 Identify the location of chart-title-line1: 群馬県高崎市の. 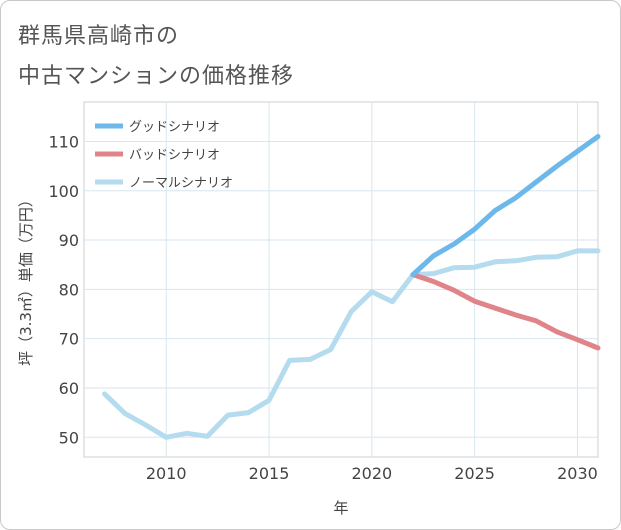
(99, 36).